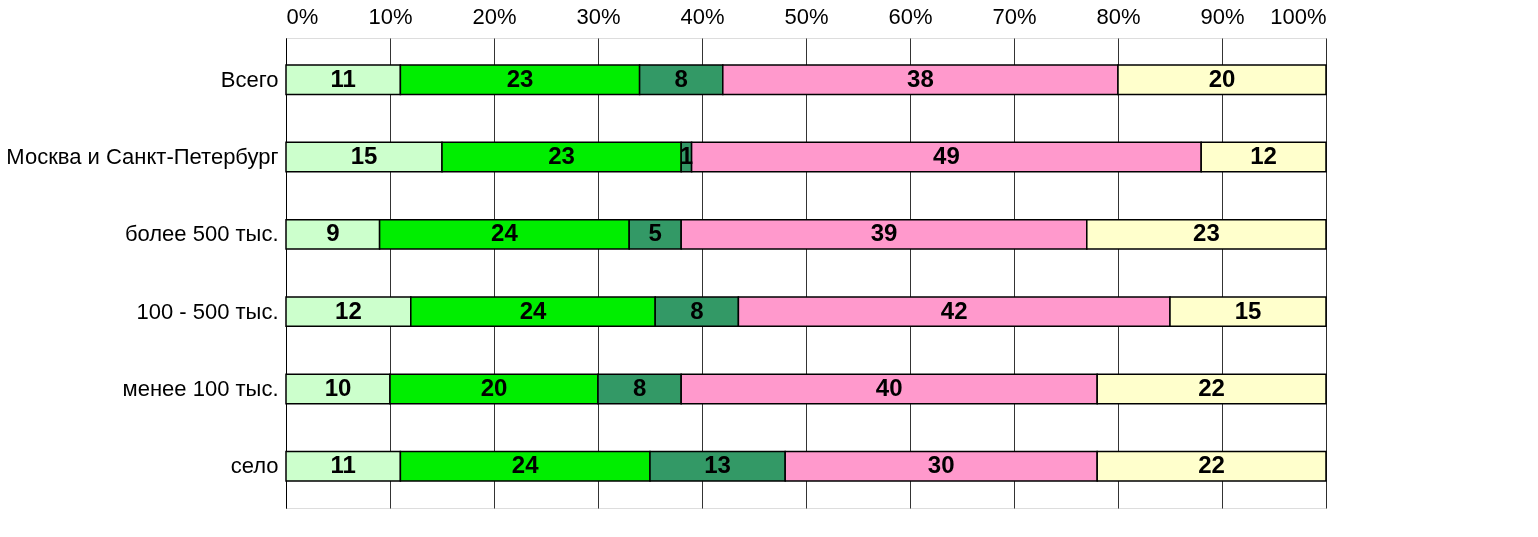 The image size is (1538, 537). I want to click on x-tick-label: 0%, so click(302, 16).